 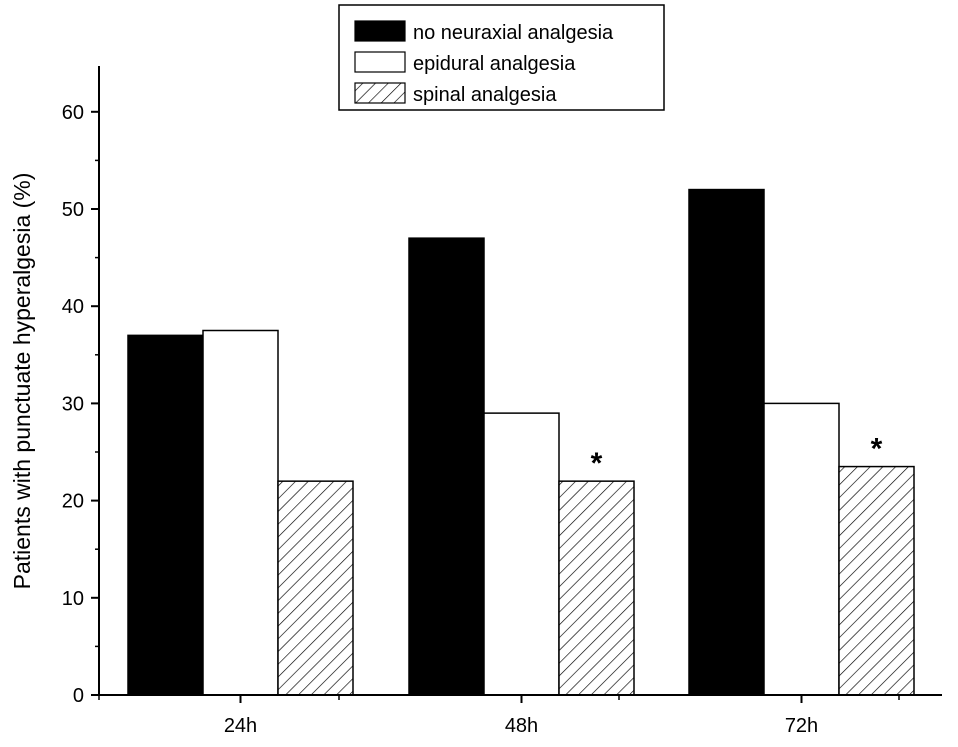 I want to click on bar-no-neuraxial-analgesia-72h, so click(x=726, y=442).